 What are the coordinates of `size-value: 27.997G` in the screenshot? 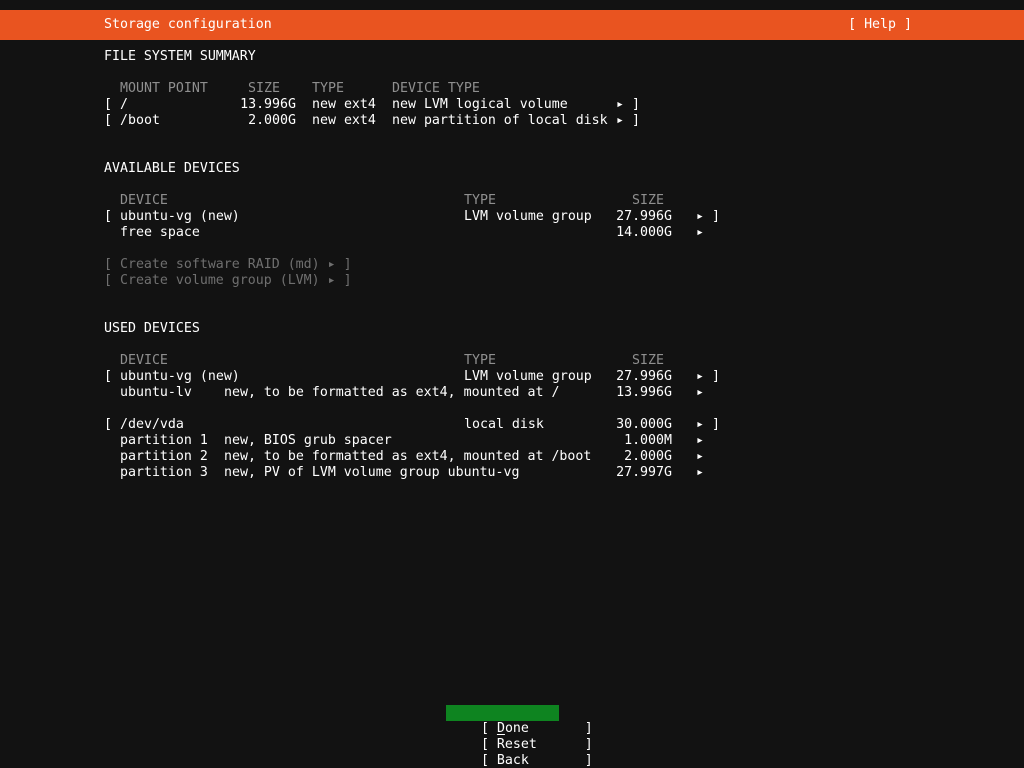 It's located at (644, 472).